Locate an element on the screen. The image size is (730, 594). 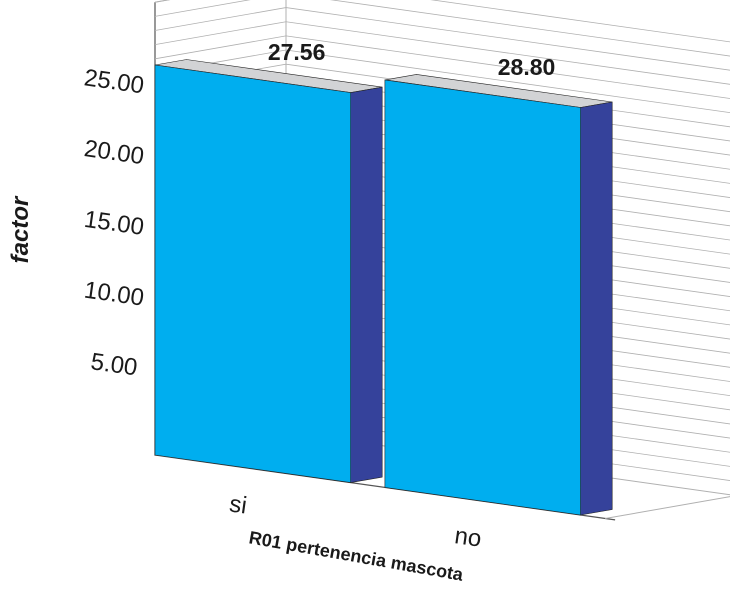
y-tick-label: 5.00 is located at coordinates (114, 364).